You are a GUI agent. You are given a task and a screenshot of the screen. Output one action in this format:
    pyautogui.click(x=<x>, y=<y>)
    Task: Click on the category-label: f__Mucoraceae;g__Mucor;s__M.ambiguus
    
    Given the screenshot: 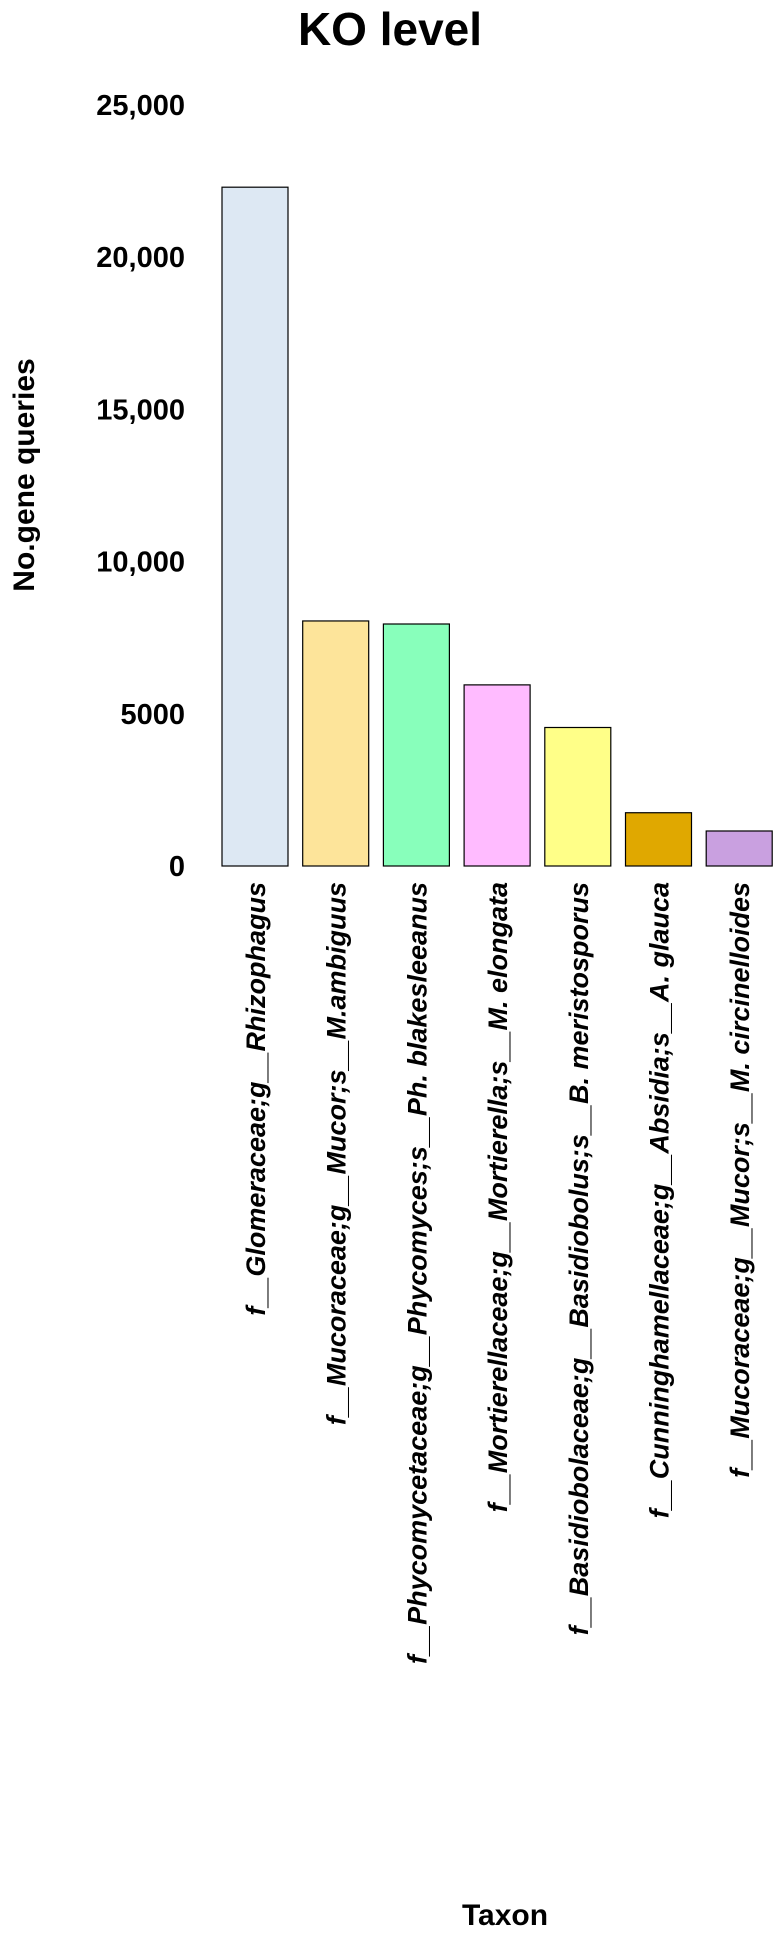 What is the action you would take?
    pyautogui.click(x=337, y=1153)
    